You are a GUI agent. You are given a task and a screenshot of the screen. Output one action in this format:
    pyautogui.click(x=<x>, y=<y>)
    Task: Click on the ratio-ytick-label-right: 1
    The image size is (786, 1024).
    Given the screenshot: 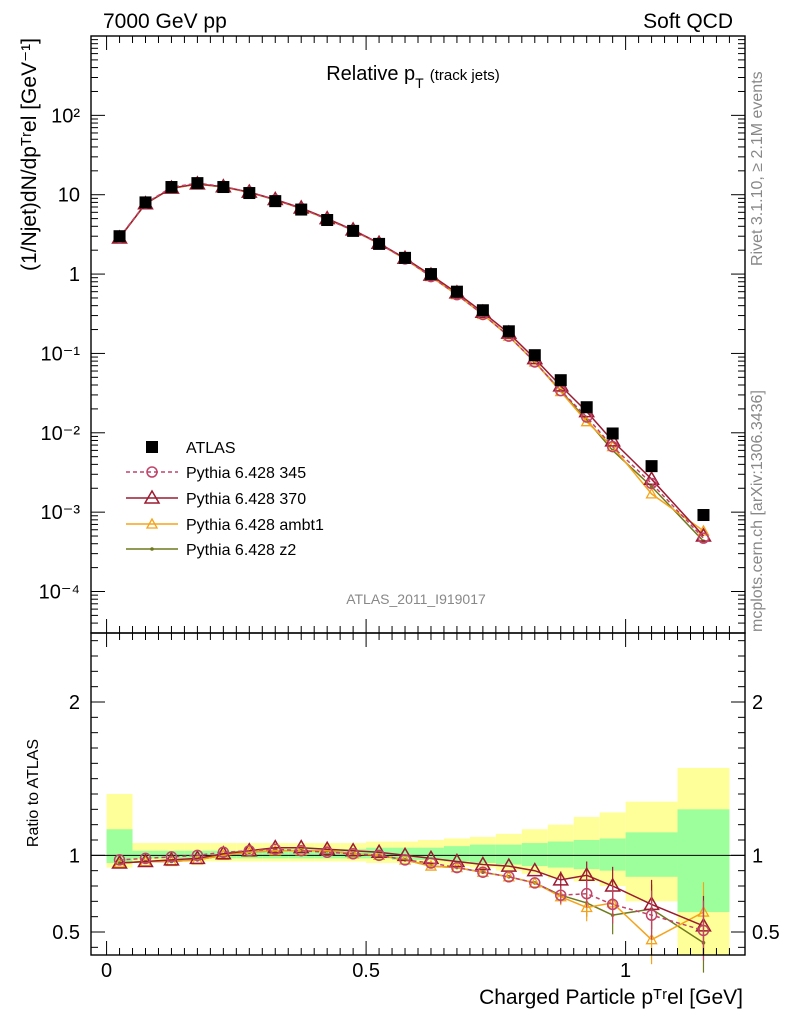 What is the action you would take?
    pyautogui.click(x=757, y=856)
    